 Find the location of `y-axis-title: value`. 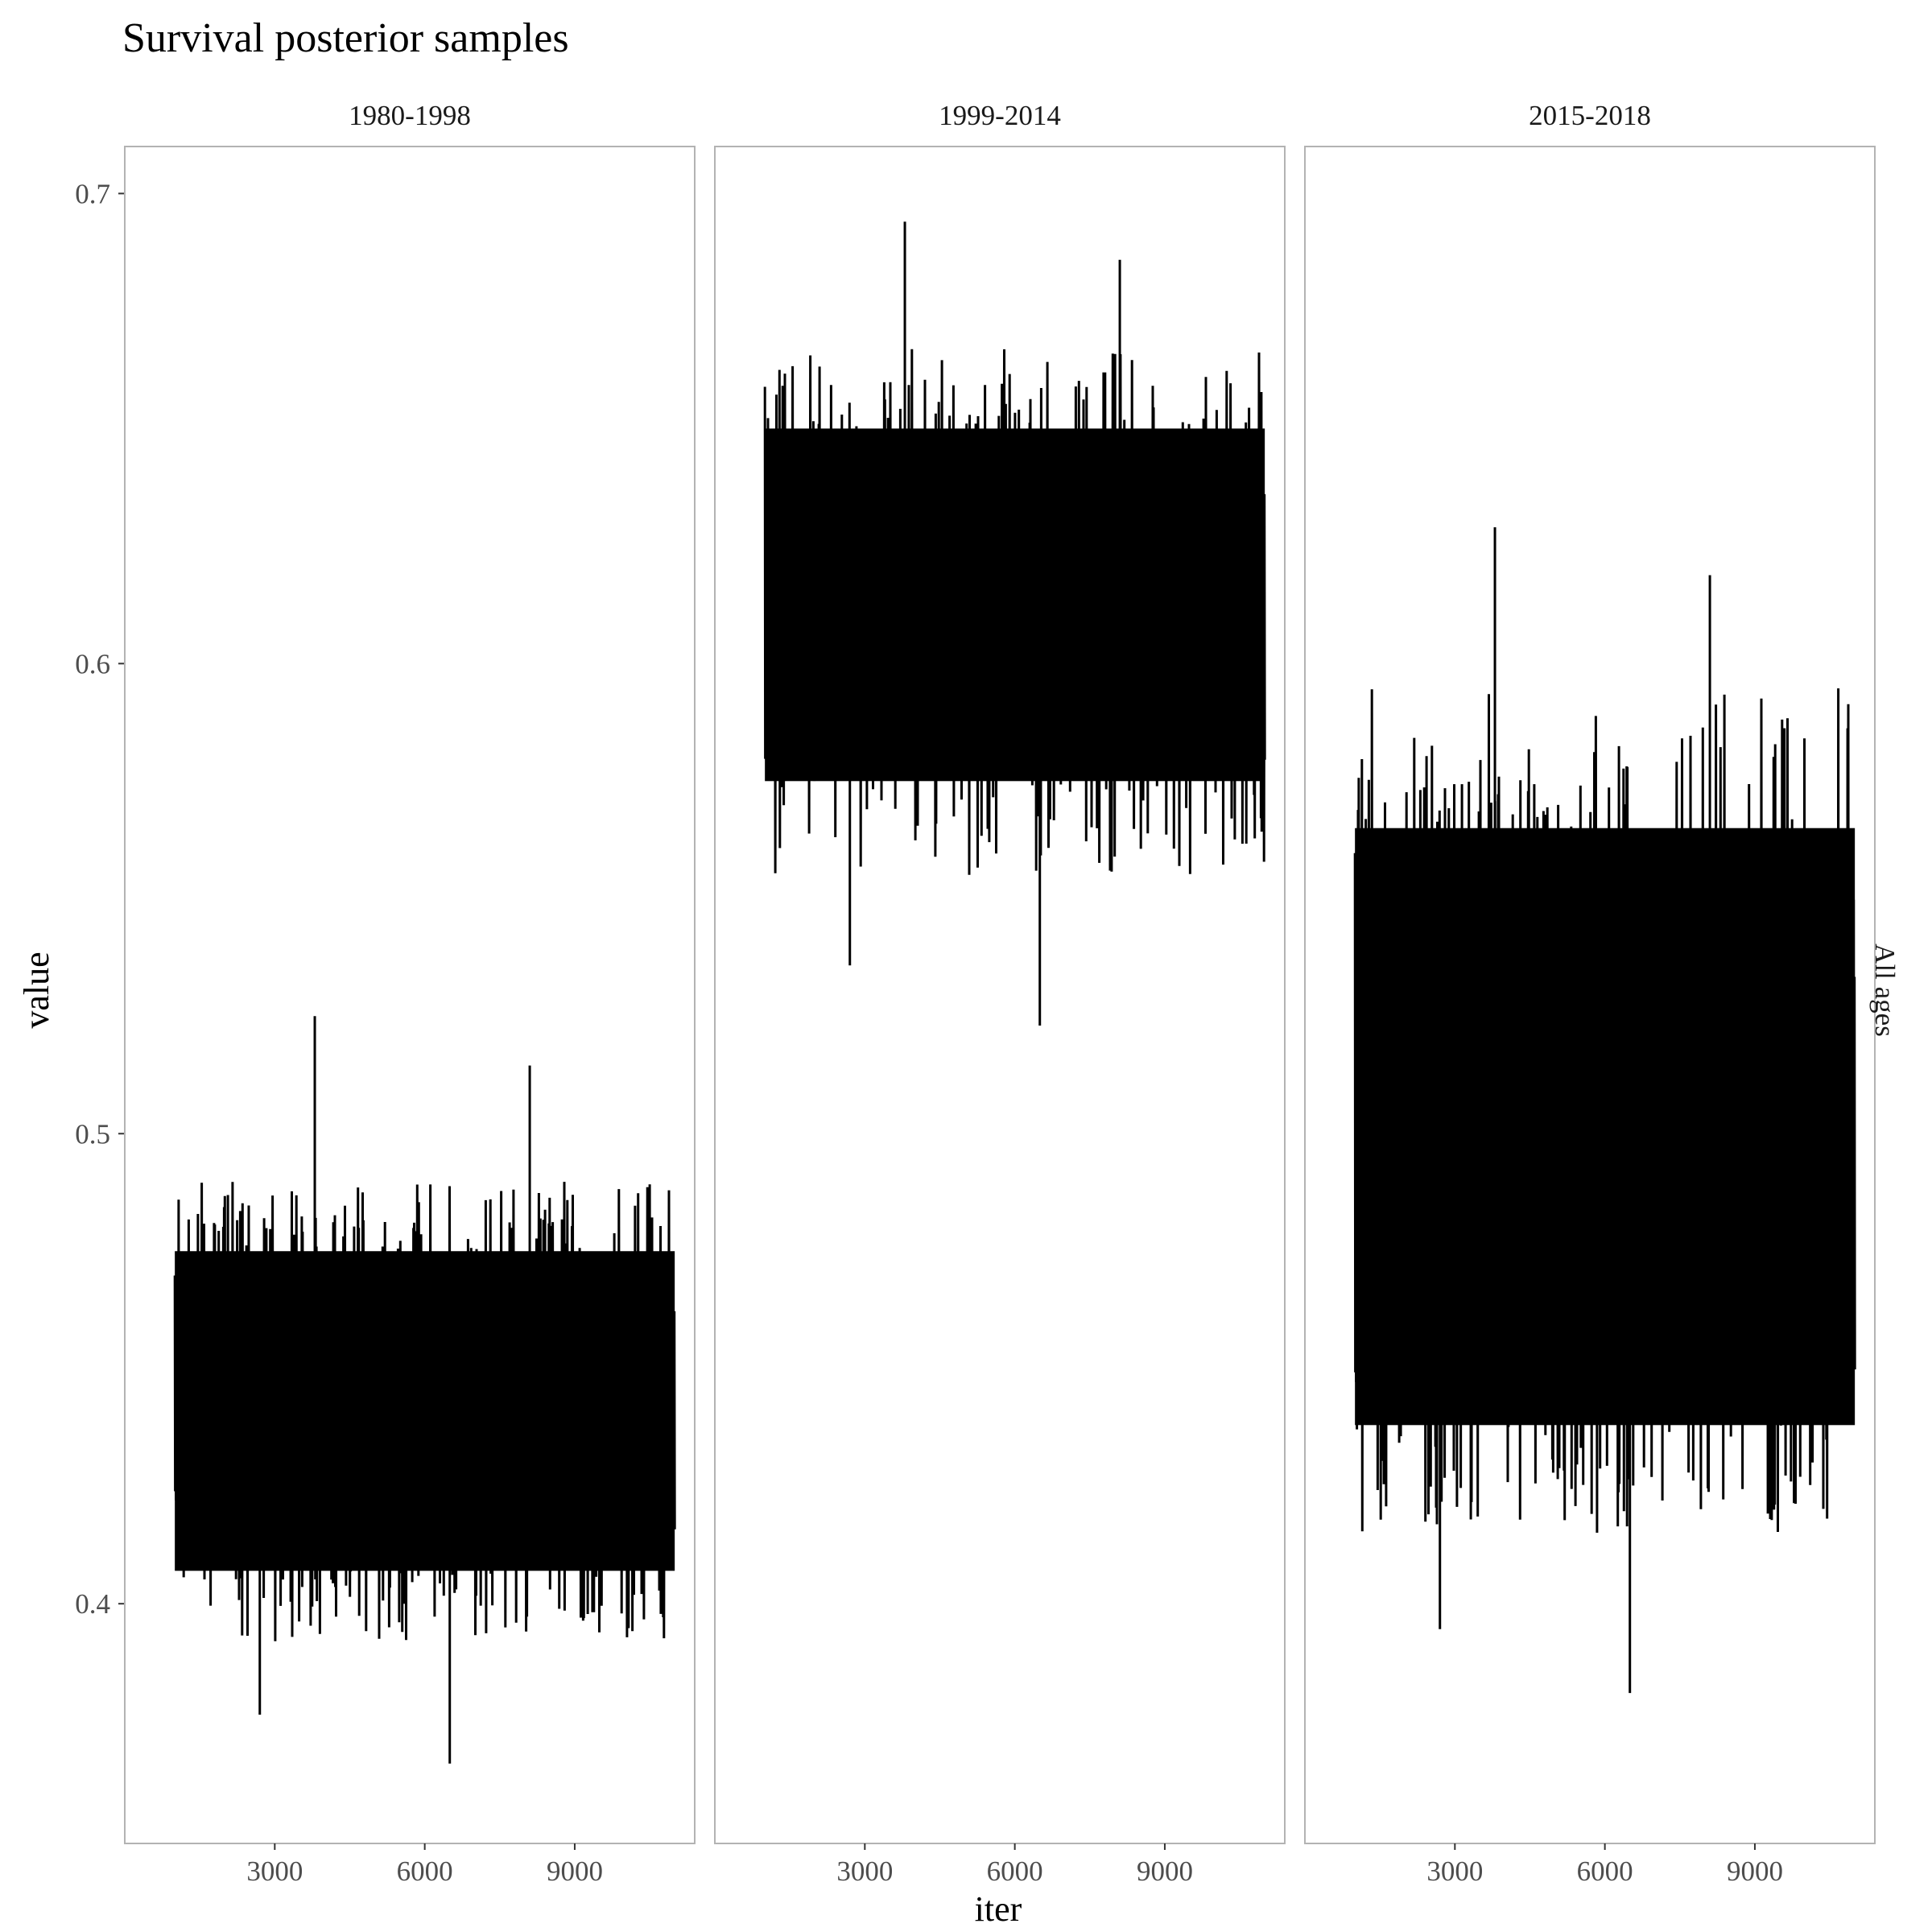

y-axis-title: value is located at coordinates (36, 990).